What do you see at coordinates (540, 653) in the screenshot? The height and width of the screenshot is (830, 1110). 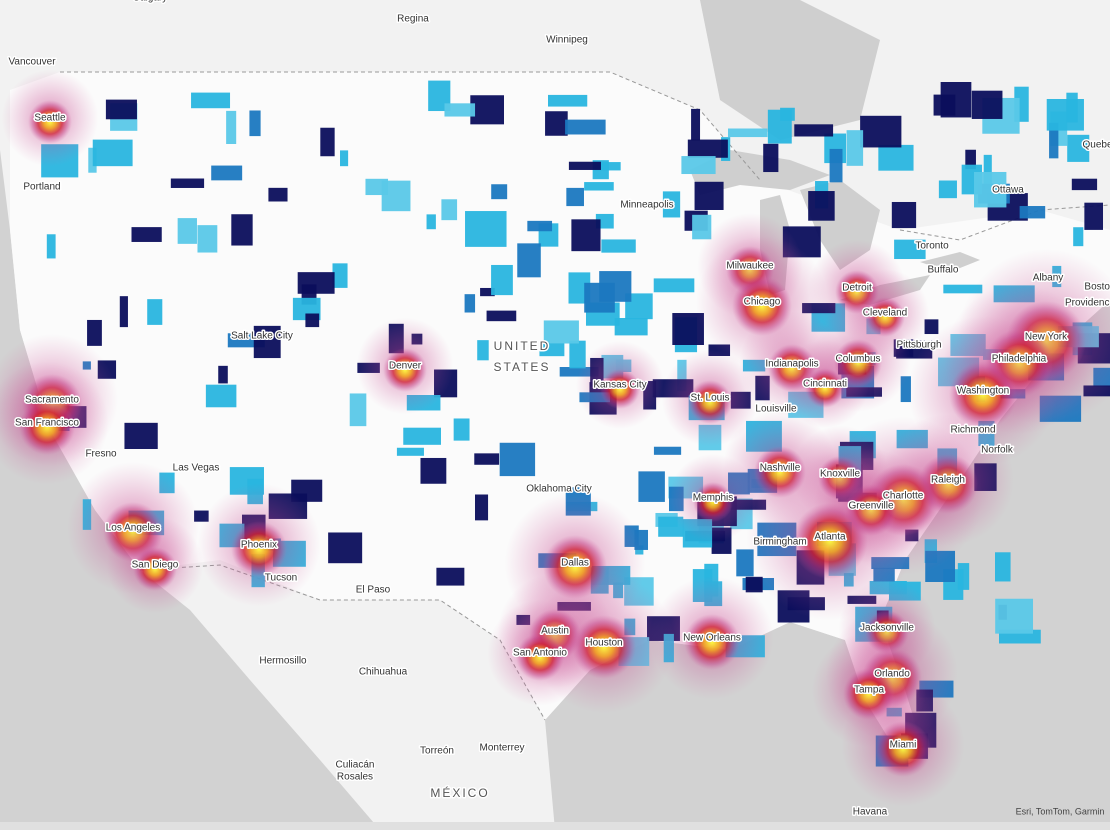 I see `place-label: San Antonio` at bounding box center [540, 653].